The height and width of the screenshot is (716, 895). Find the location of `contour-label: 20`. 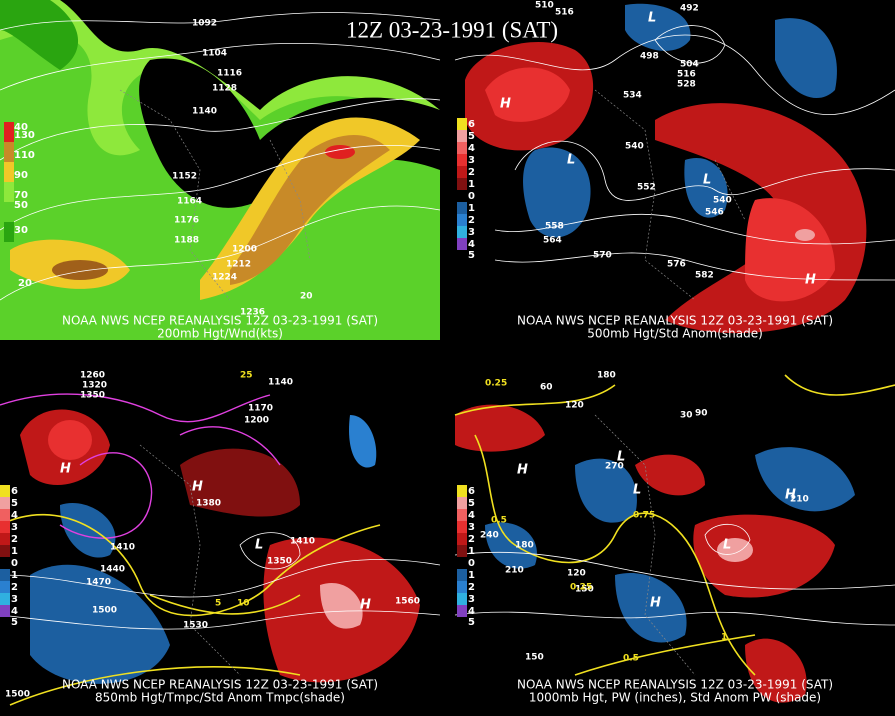

contour-label: 20 is located at coordinates (306, 297).